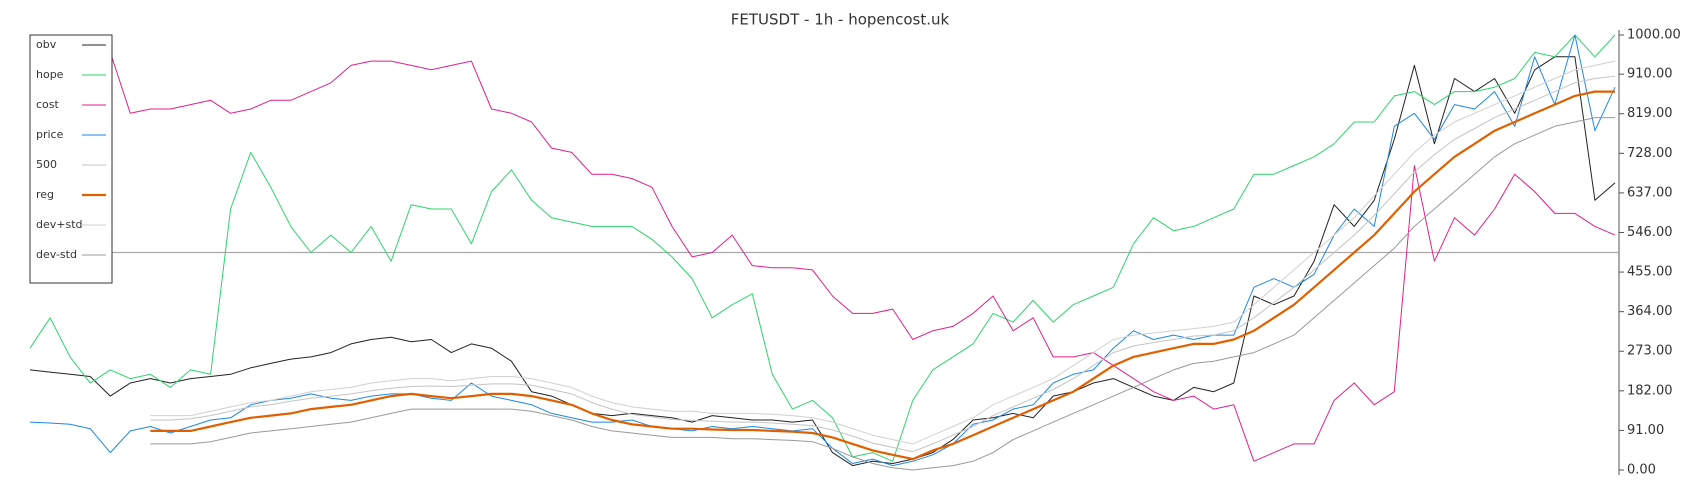 The height and width of the screenshot is (504, 1700). I want to click on y-tick-label: 910.00, so click(1650, 74).